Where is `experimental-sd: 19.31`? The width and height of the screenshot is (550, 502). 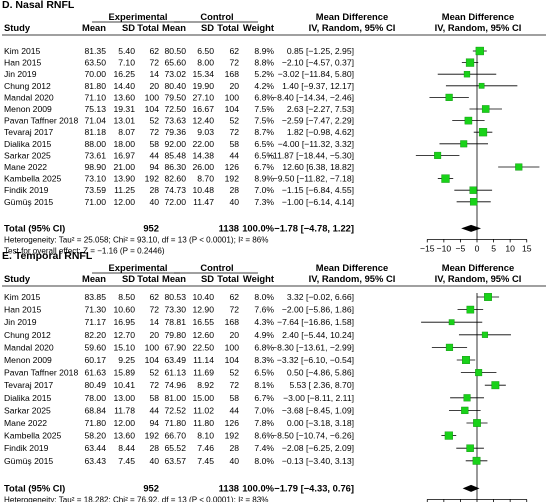 experimental-sd: 19.31 is located at coordinates (124, 109).